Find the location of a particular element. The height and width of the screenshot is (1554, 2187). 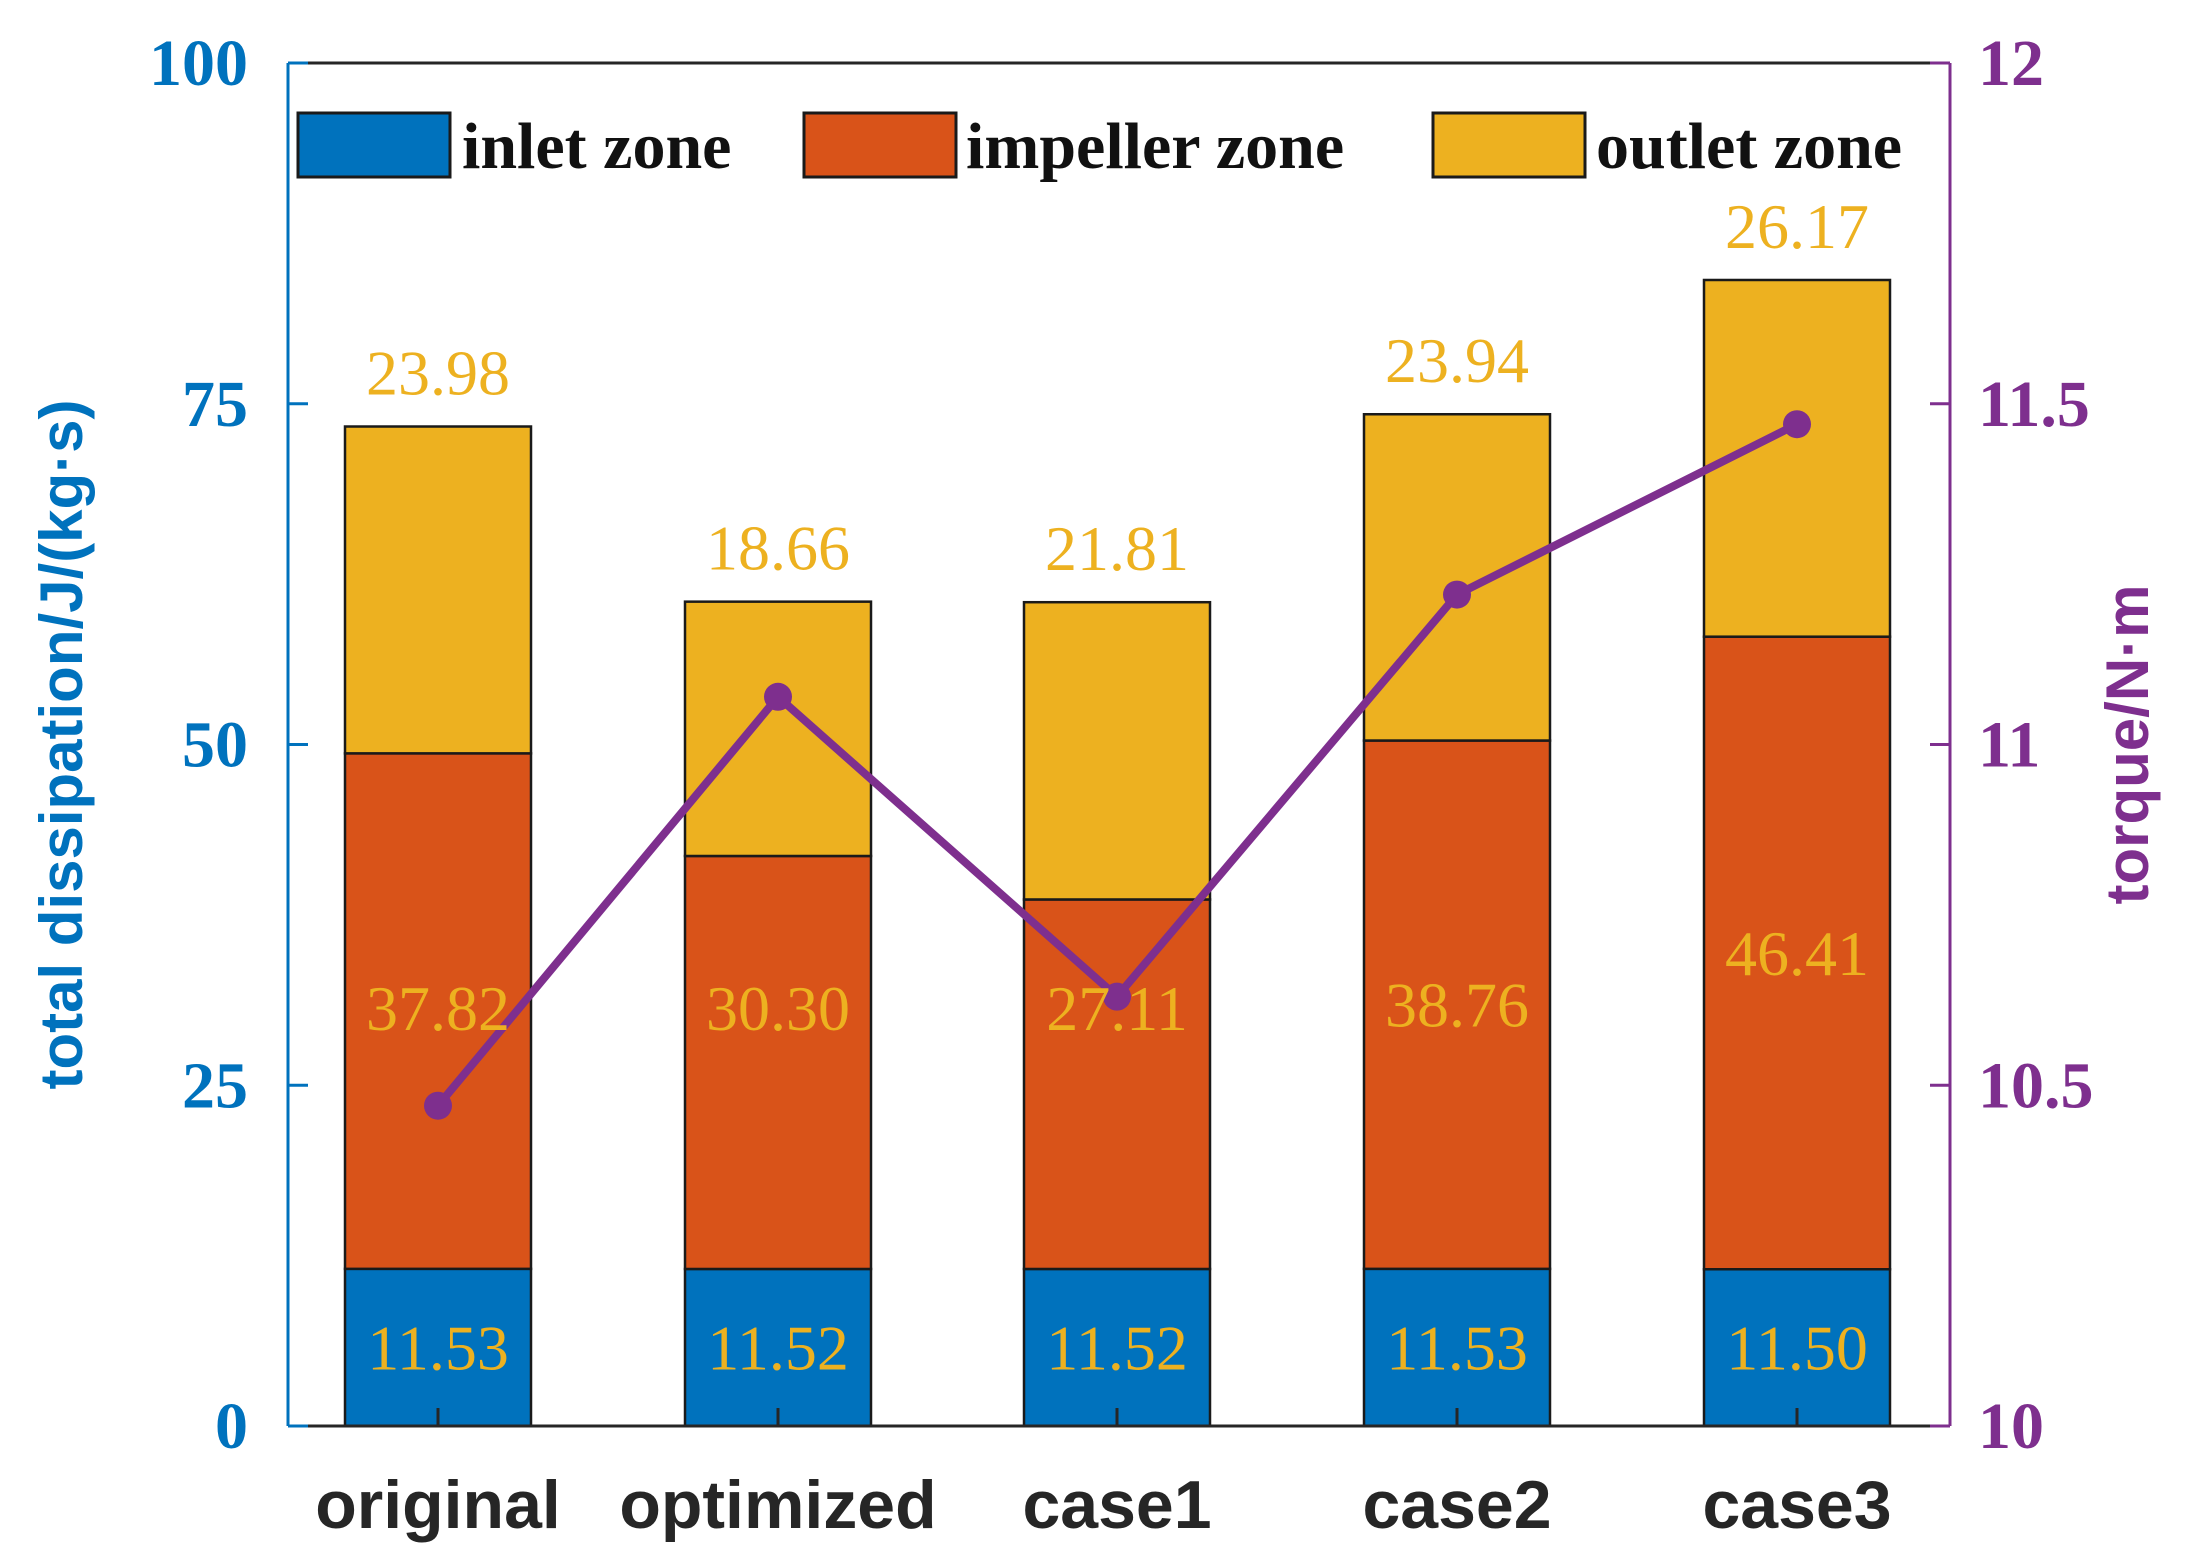

legend: inlet zone impeller zone outlet zone is located at coordinates (1099, 146).